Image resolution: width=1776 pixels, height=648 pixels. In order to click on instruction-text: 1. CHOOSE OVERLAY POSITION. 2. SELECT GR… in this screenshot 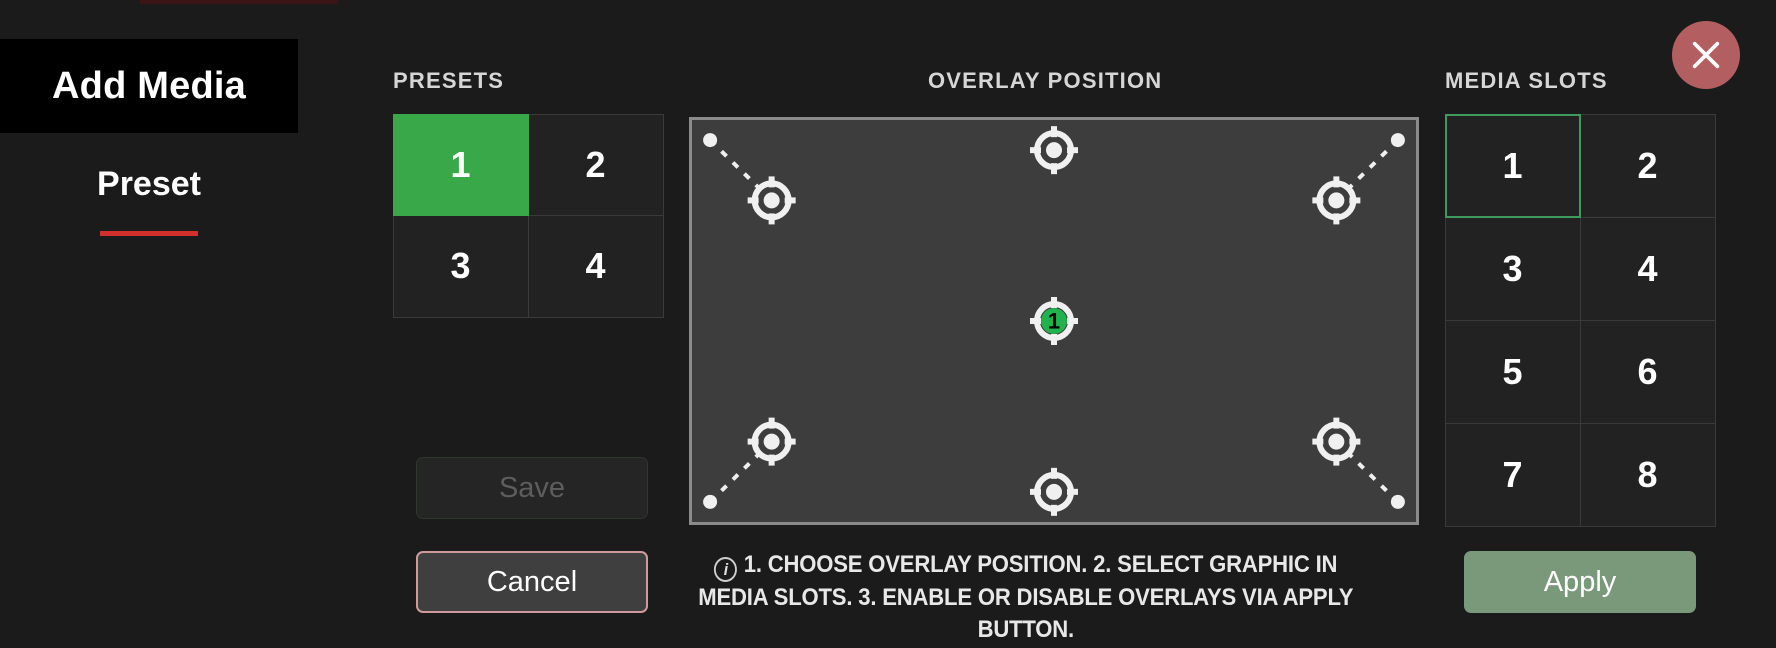, I will do `click(1026, 597)`.